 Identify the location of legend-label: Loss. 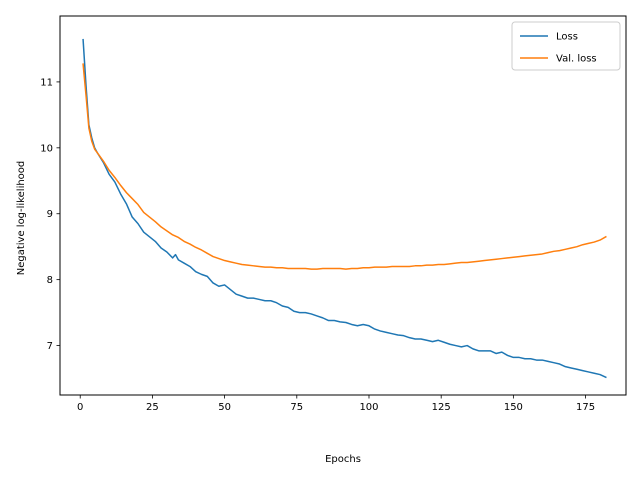
(567, 37).